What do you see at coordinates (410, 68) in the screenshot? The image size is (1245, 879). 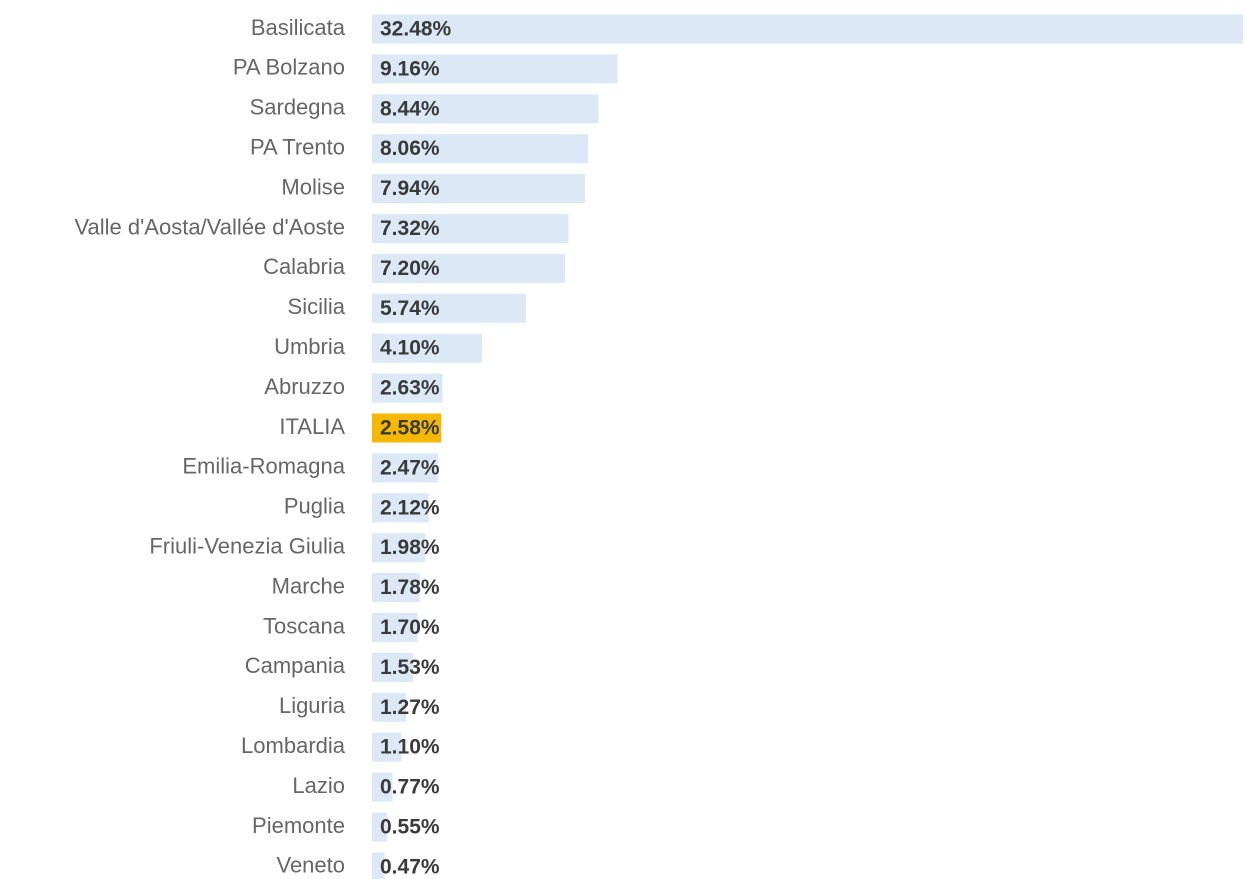 I see `value-label: 9.16%` at bounding box center [410, 68].